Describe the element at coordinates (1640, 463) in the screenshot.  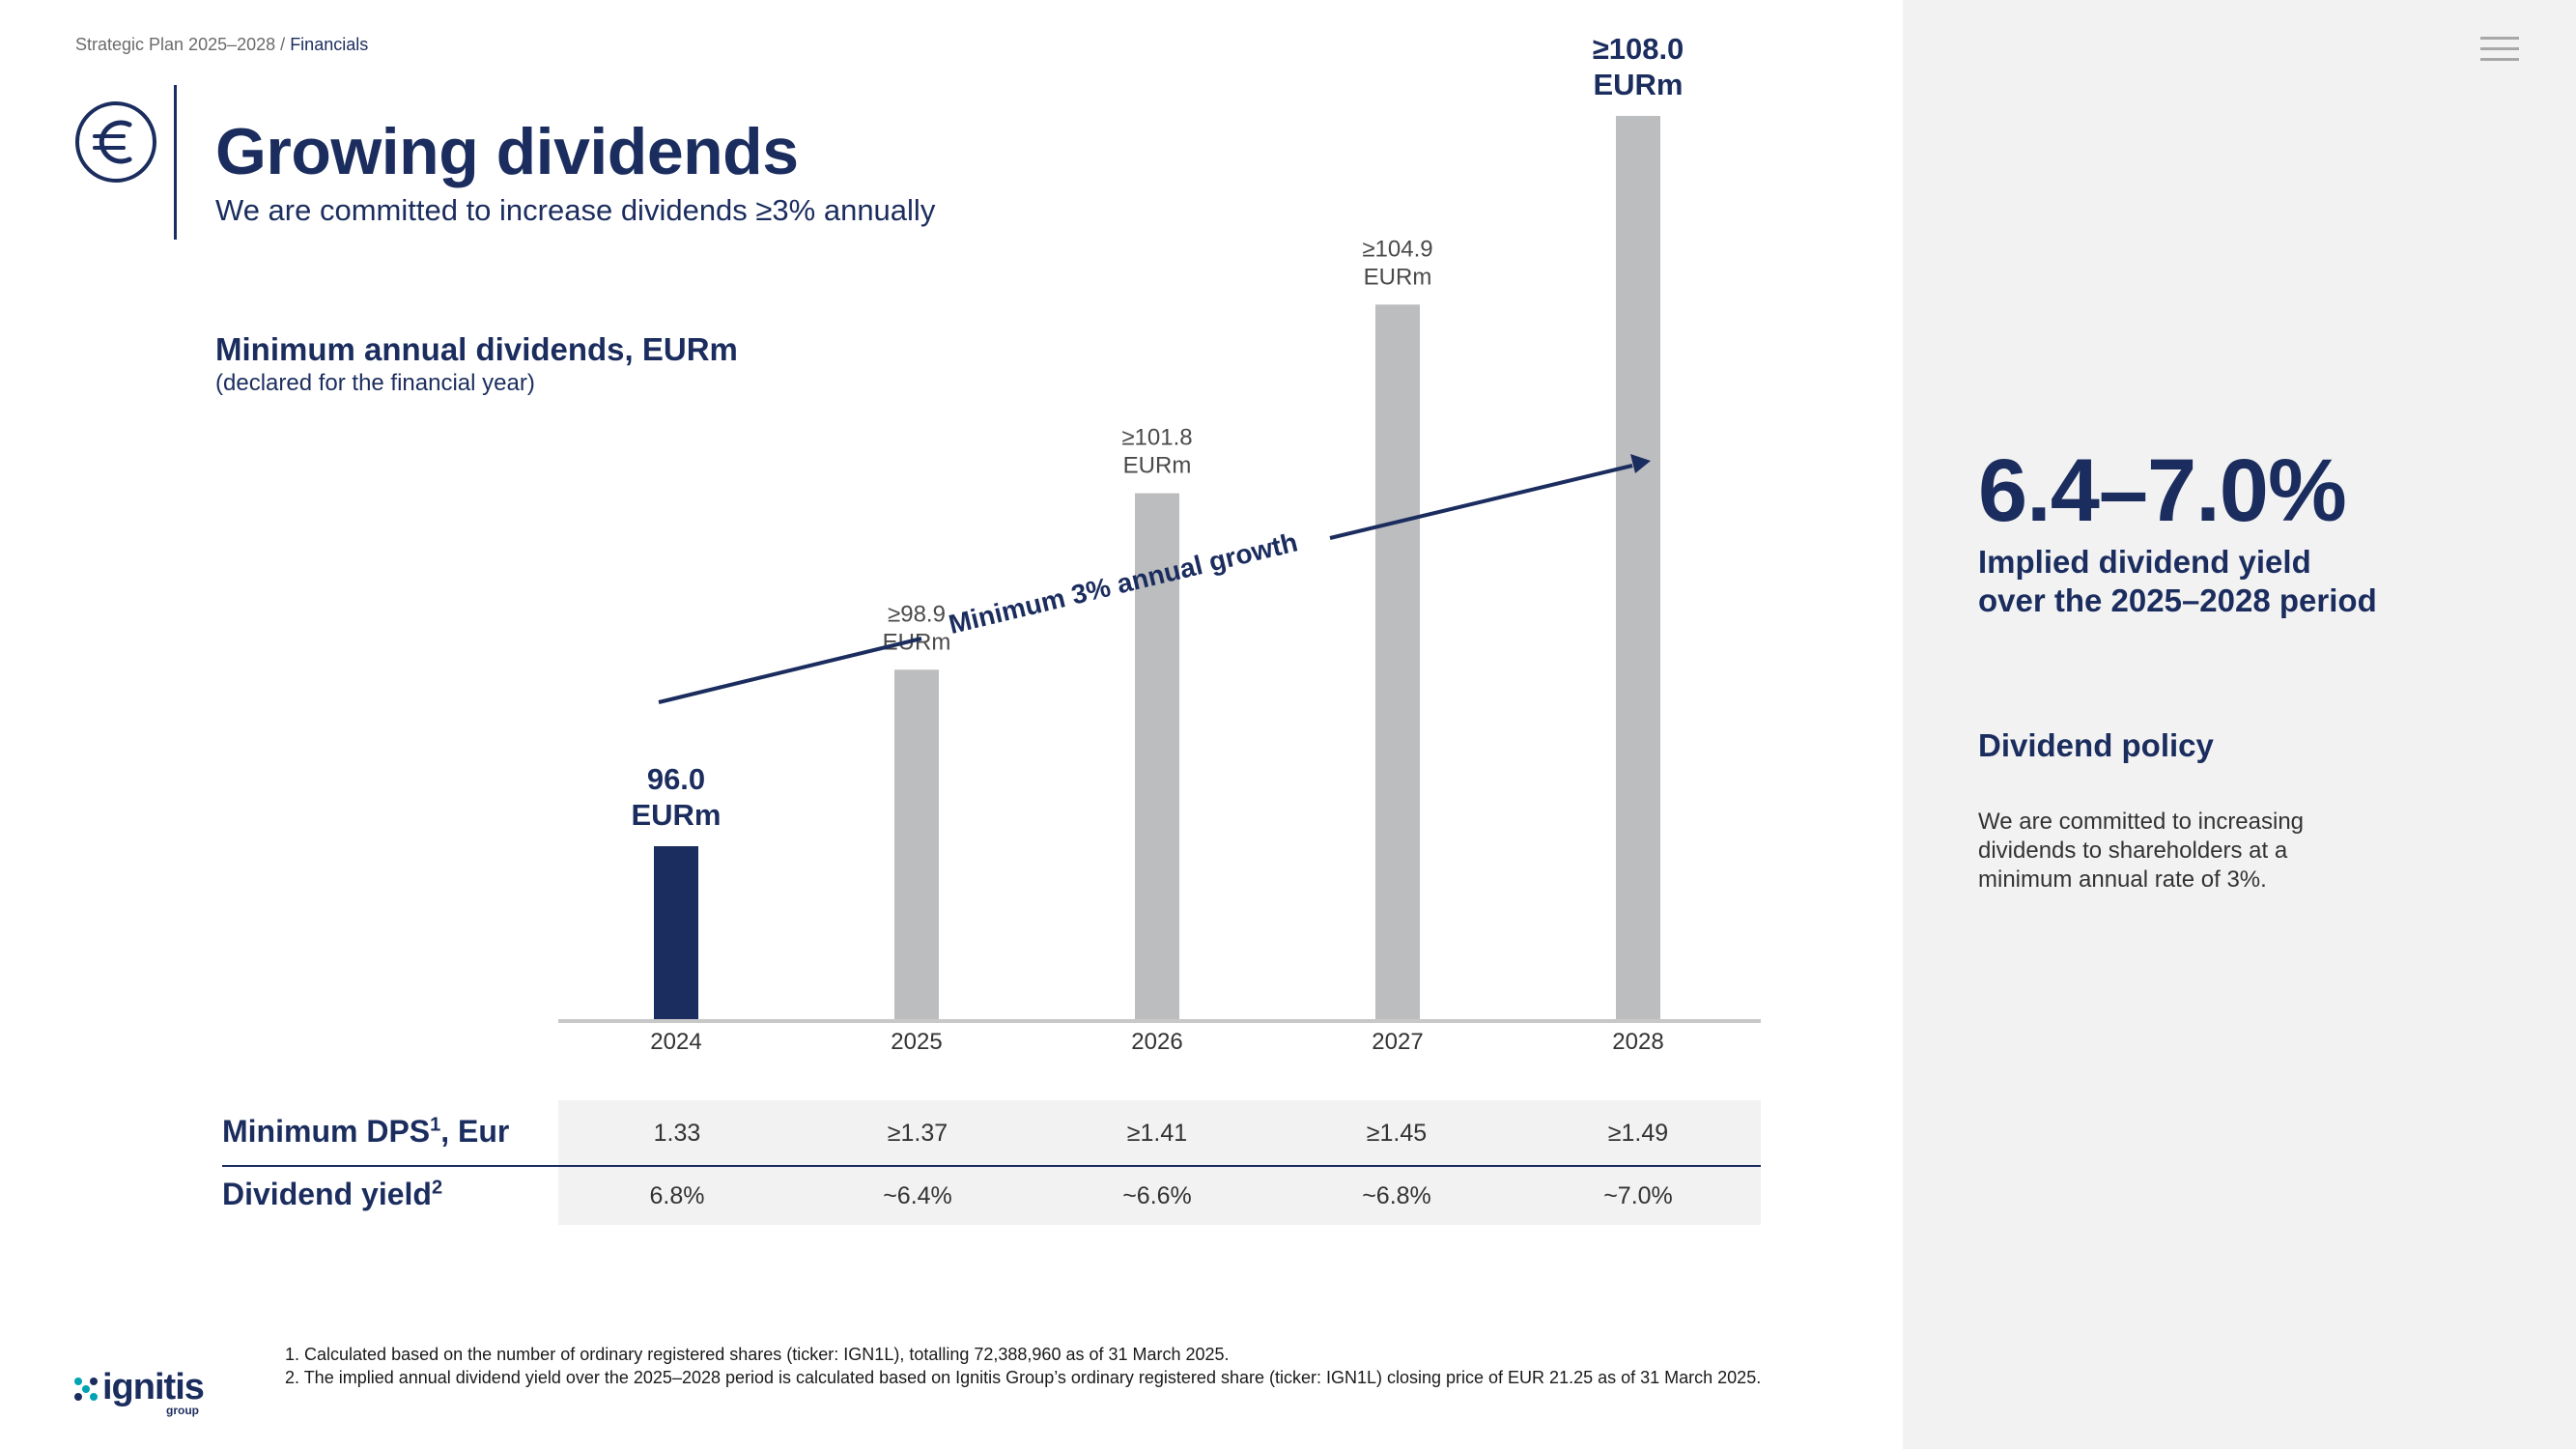
I see `growth-arrow-head` at that location.